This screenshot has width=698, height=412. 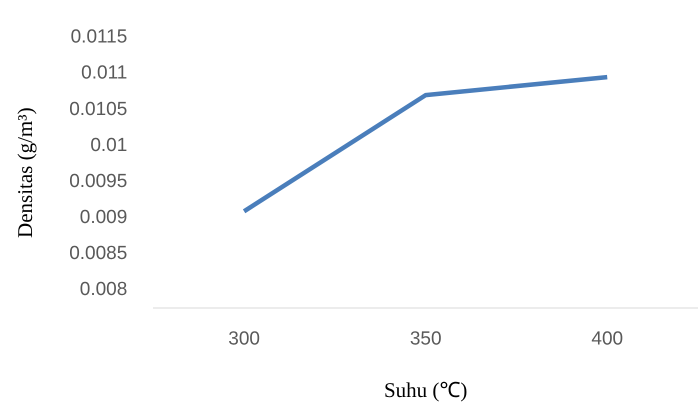 I want to click on y-tick-label: 0.0095, so click(x=98, y=181).